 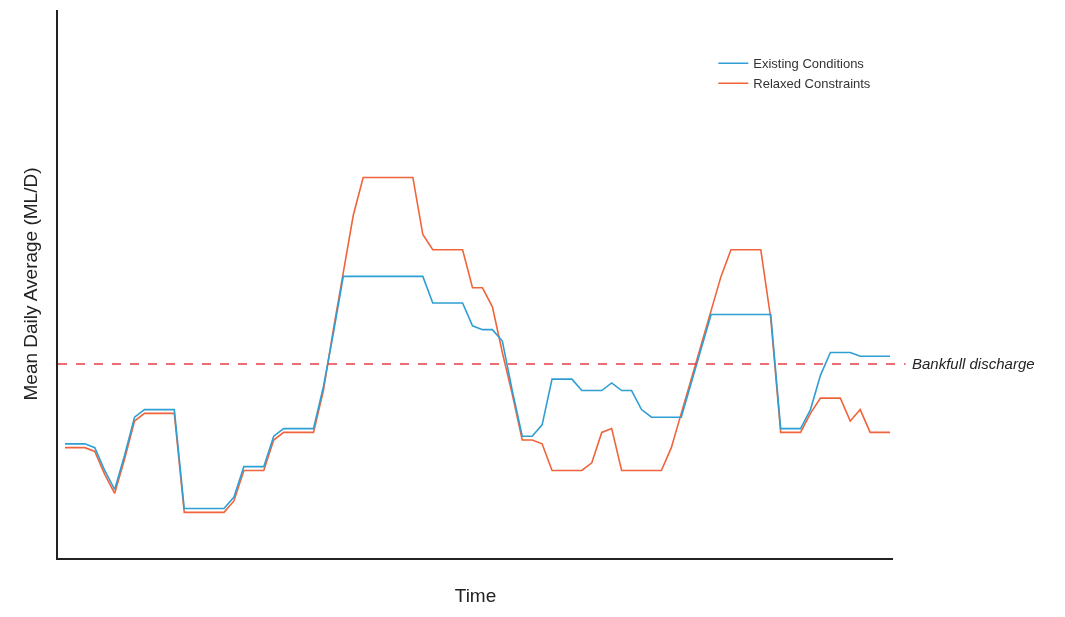 What do you see at coordinates (809, 64) in the screenshot?
I see `legend-label: Existing Conditions` at bounding box center [809, 64].